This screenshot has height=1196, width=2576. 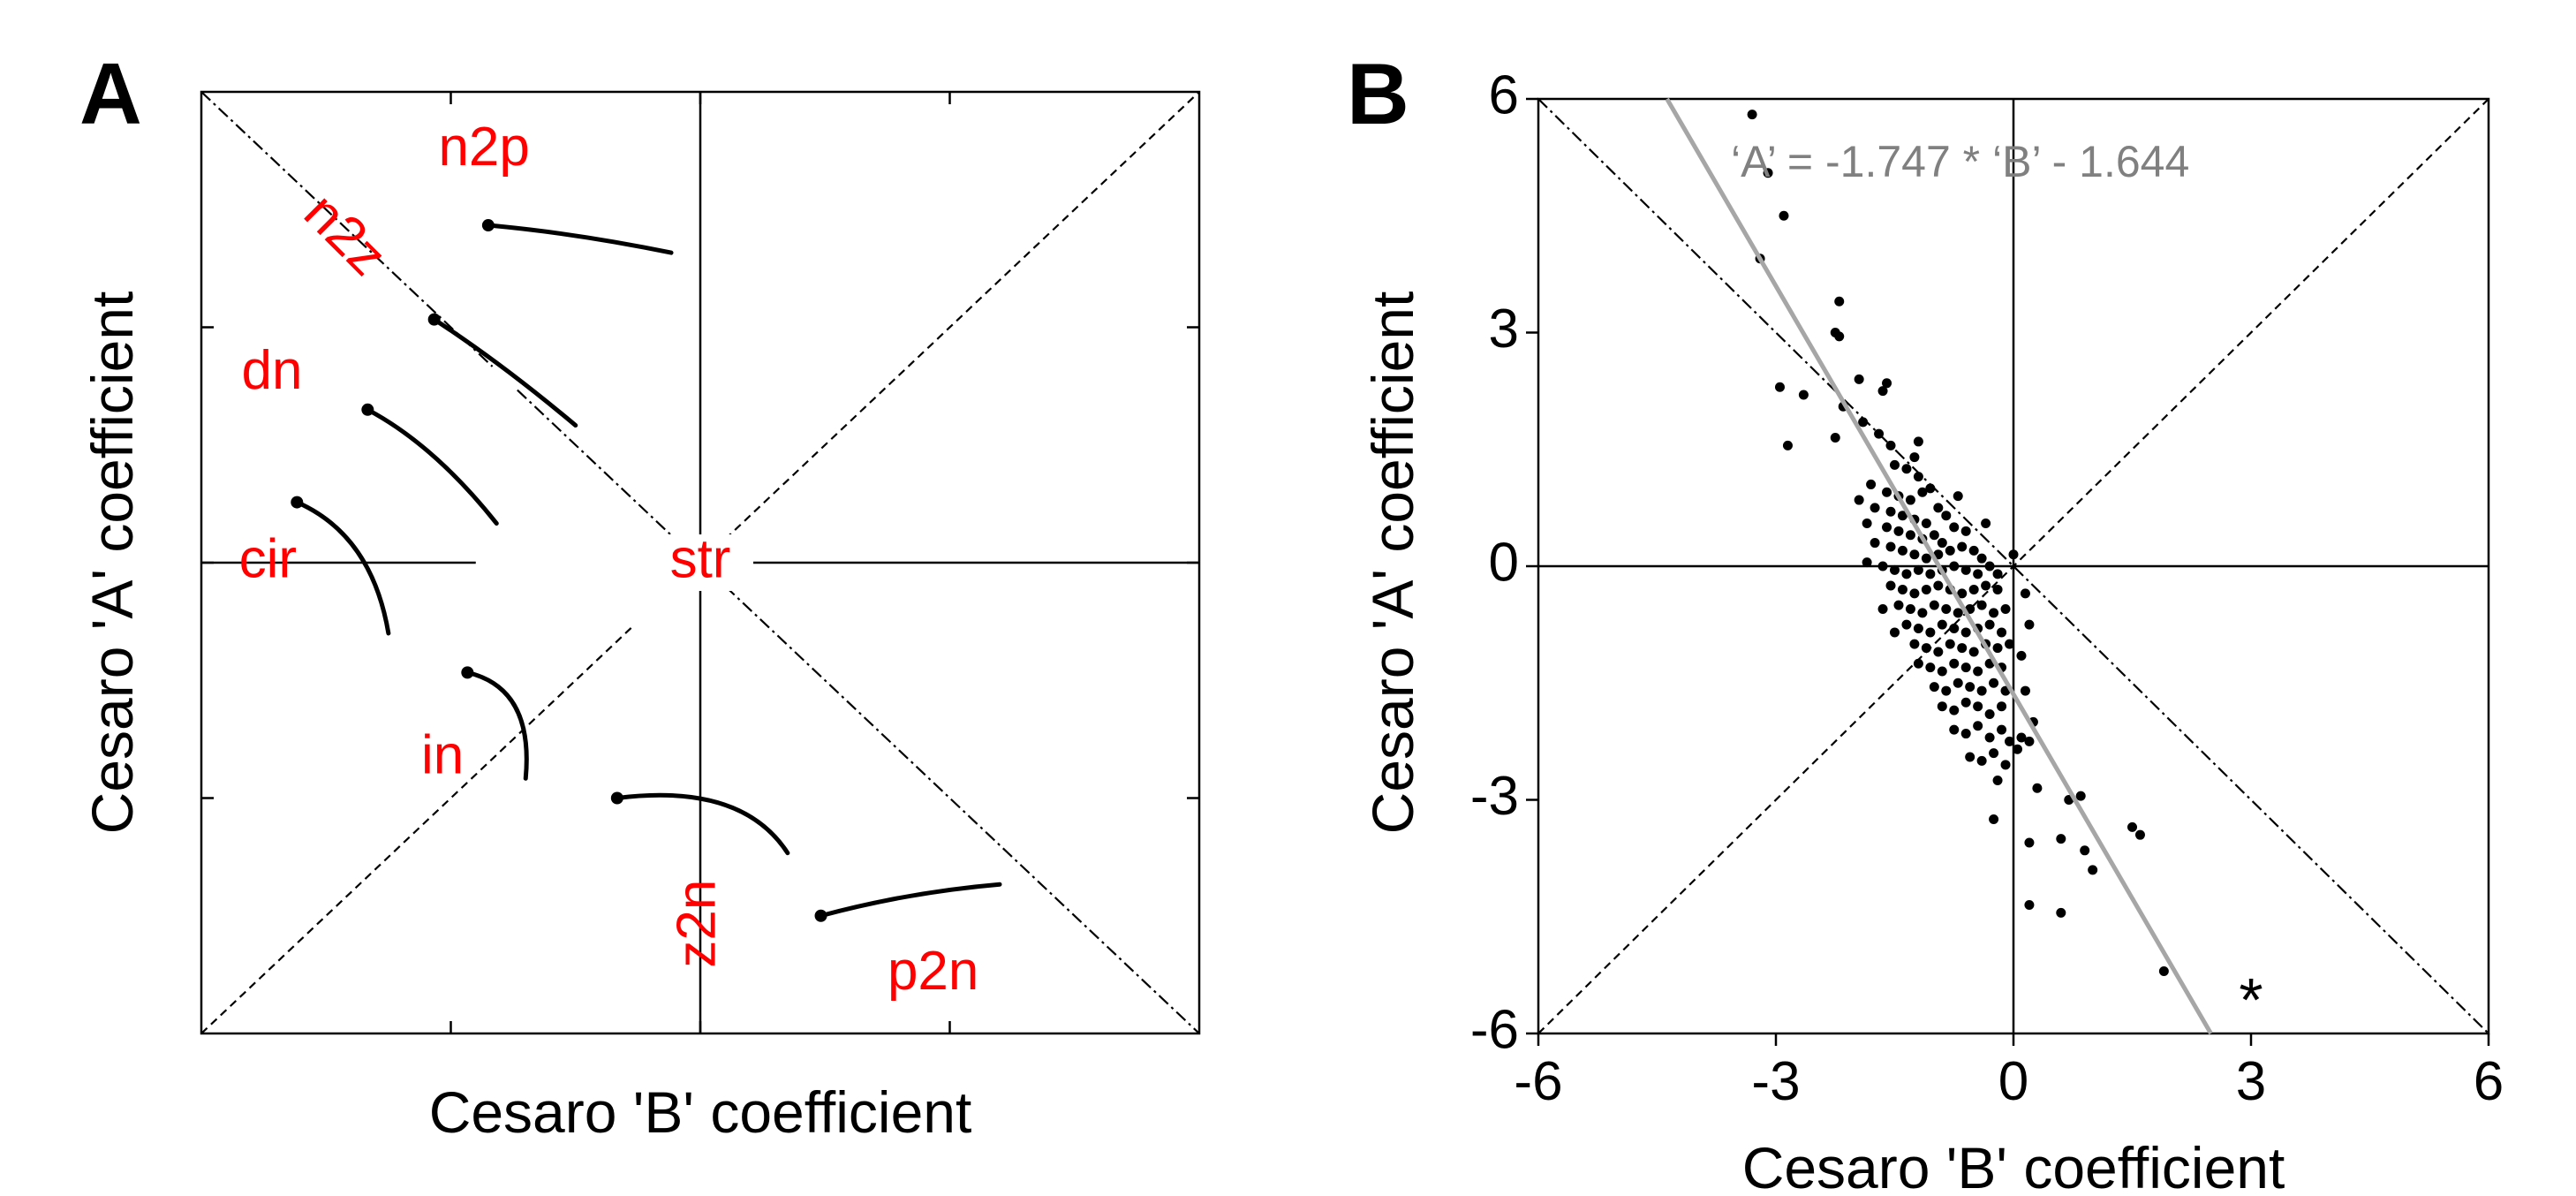 I want to click on panel-b-fit-equation: ‘A’ = -1.747 * ‘B’ - 1.644, so click(x=1960, y=162).